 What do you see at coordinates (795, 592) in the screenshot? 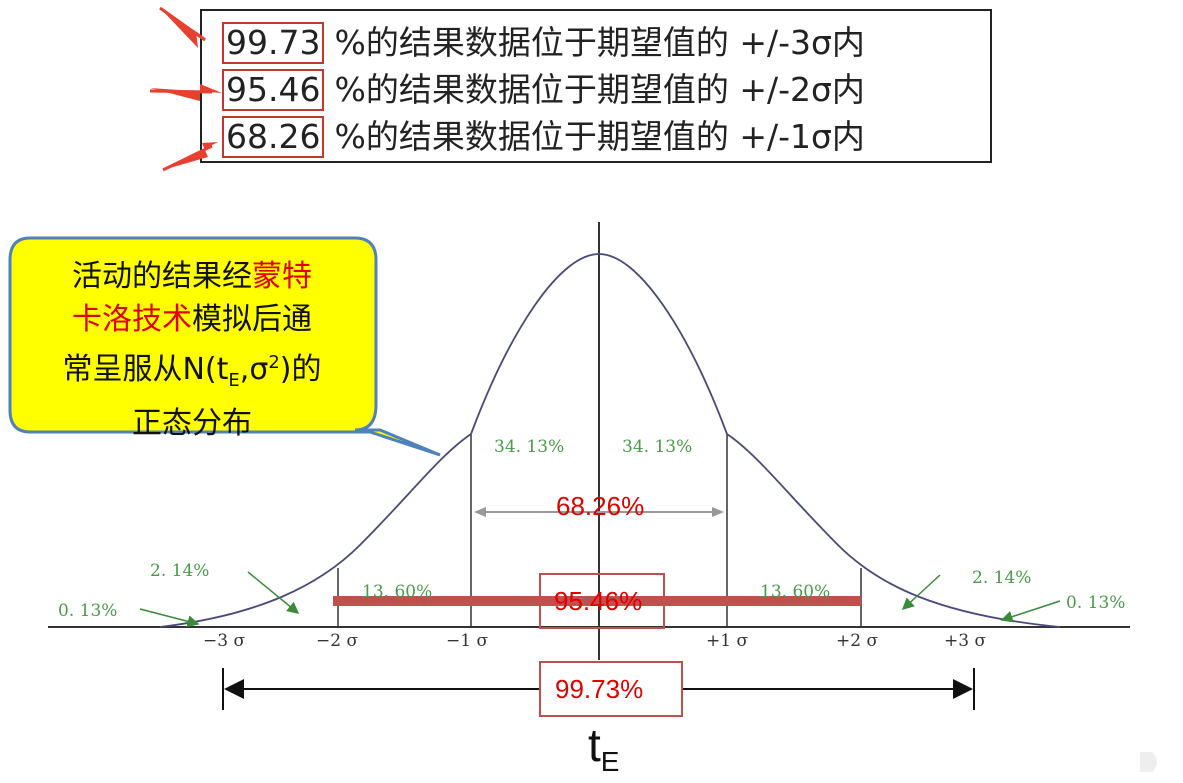
I see `label-13-60-right: 13. 60%` at bounding box center [795, 592].